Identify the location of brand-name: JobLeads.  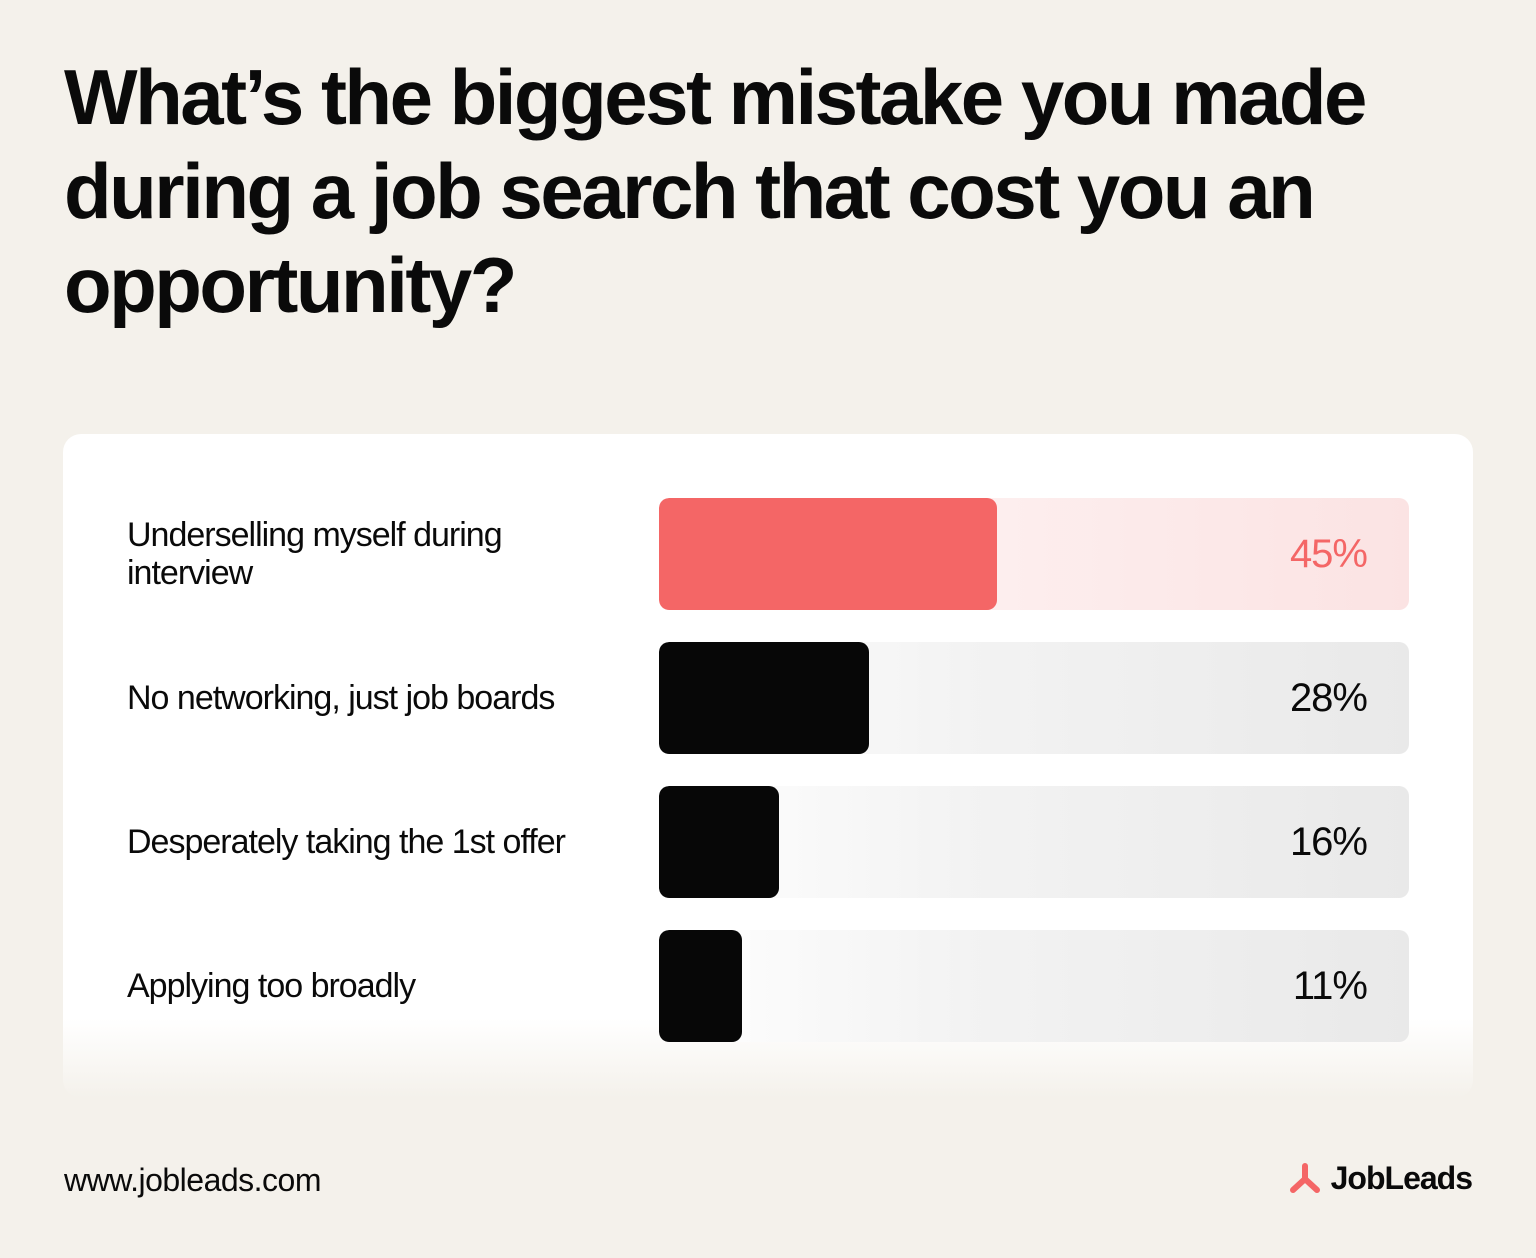
(1401, 1178).